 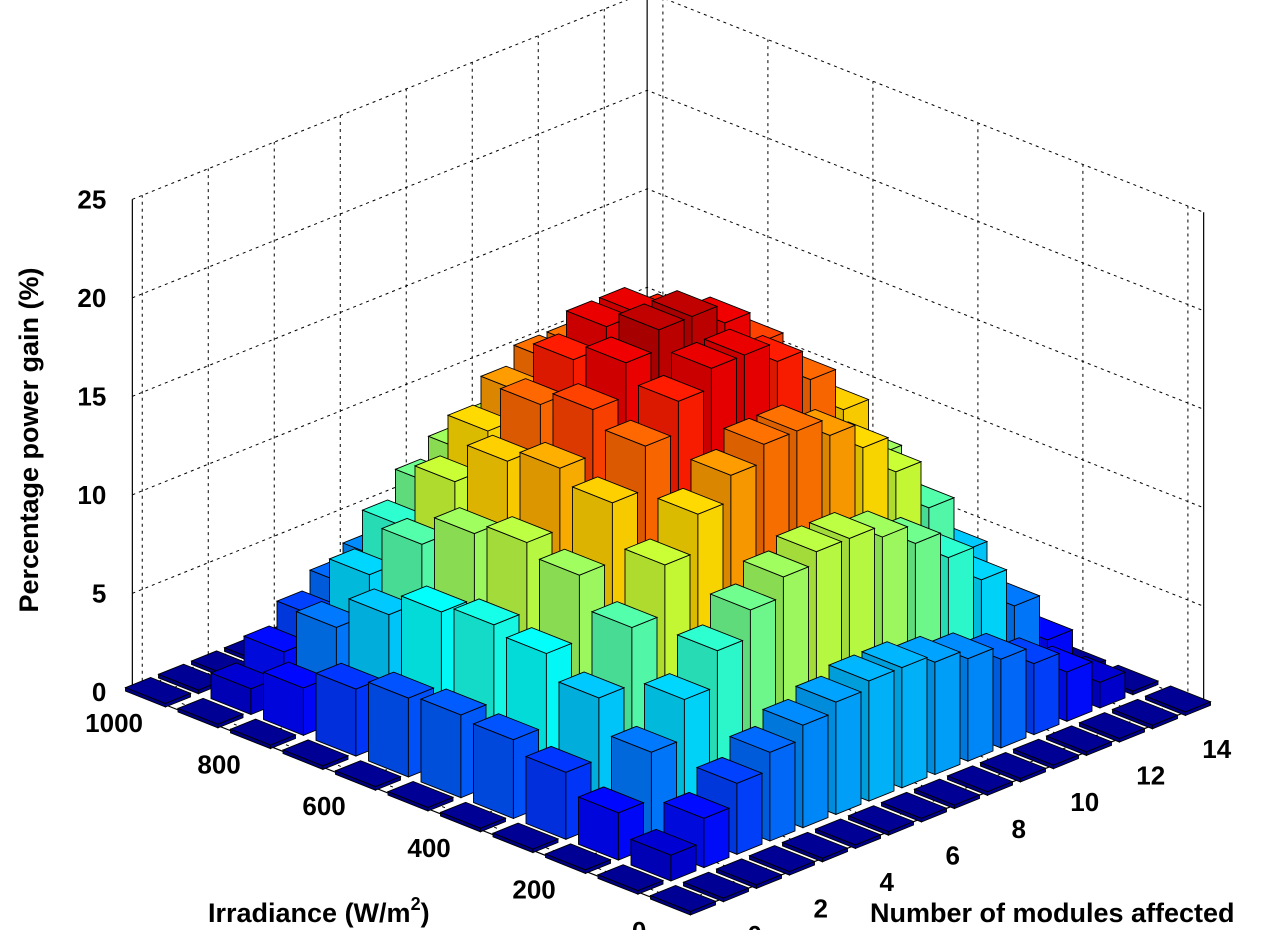 What do you see at coordinates (953, 855) in the screenshot?
I see `x-tick-label: 6` at bounding box center [953, 855].